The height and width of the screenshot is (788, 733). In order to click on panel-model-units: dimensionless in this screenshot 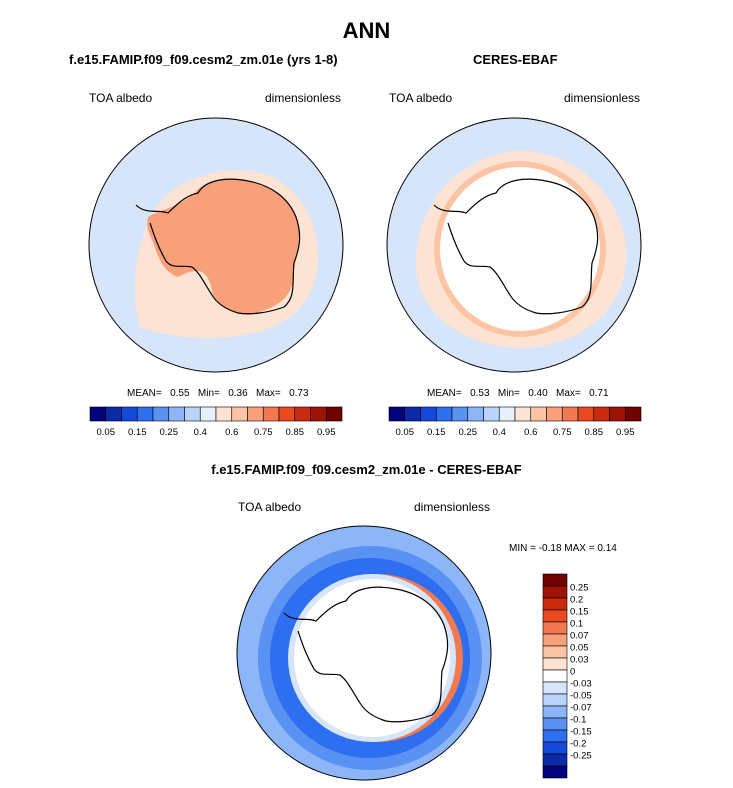, I will do `click(303, 98)`.